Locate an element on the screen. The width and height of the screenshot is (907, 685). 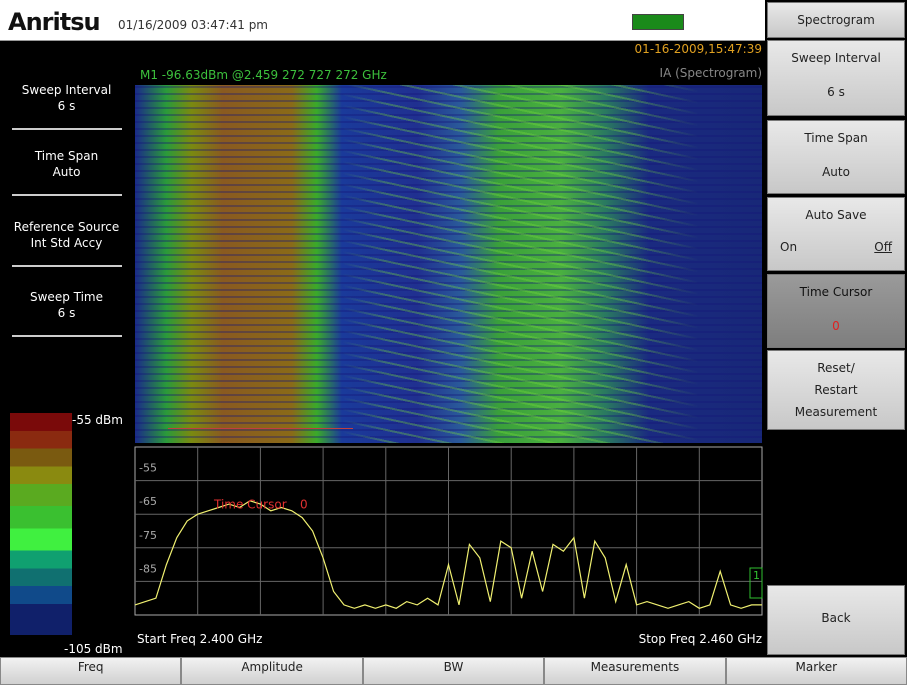
softkey-option: On is located at coordinates (789, 247).